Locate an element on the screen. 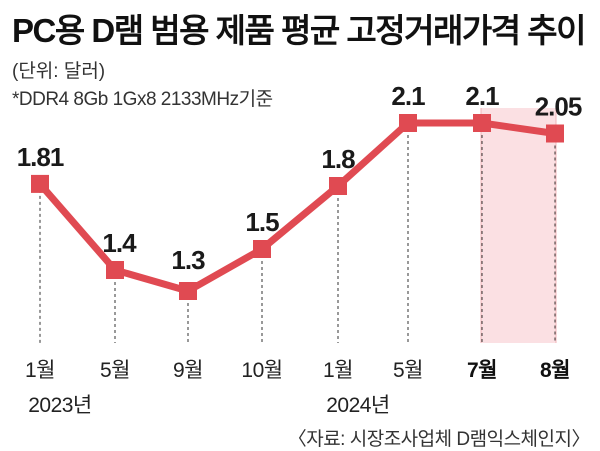  x-tick-label: 7월 is located at coordinates (482, 370).